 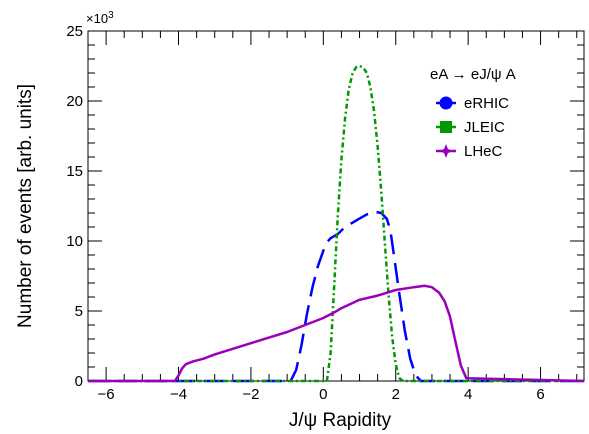 What do you see at coordinates (486, 103) in the screenshot?
I see `legend-label-erhic: eRHIC` at bounding box center [486, 103].